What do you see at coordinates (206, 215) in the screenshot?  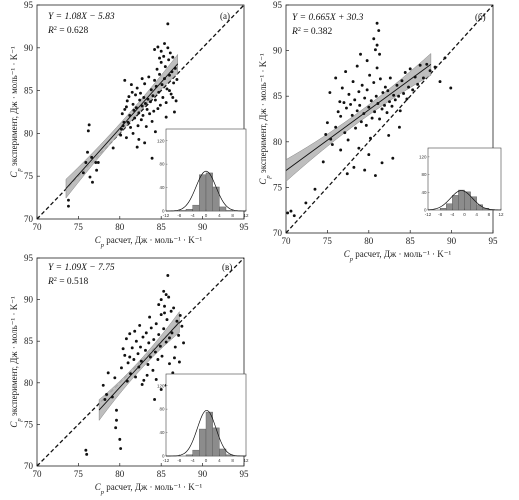 I see `inset-x-tick-label: 0` at bounding box center [206, 215].